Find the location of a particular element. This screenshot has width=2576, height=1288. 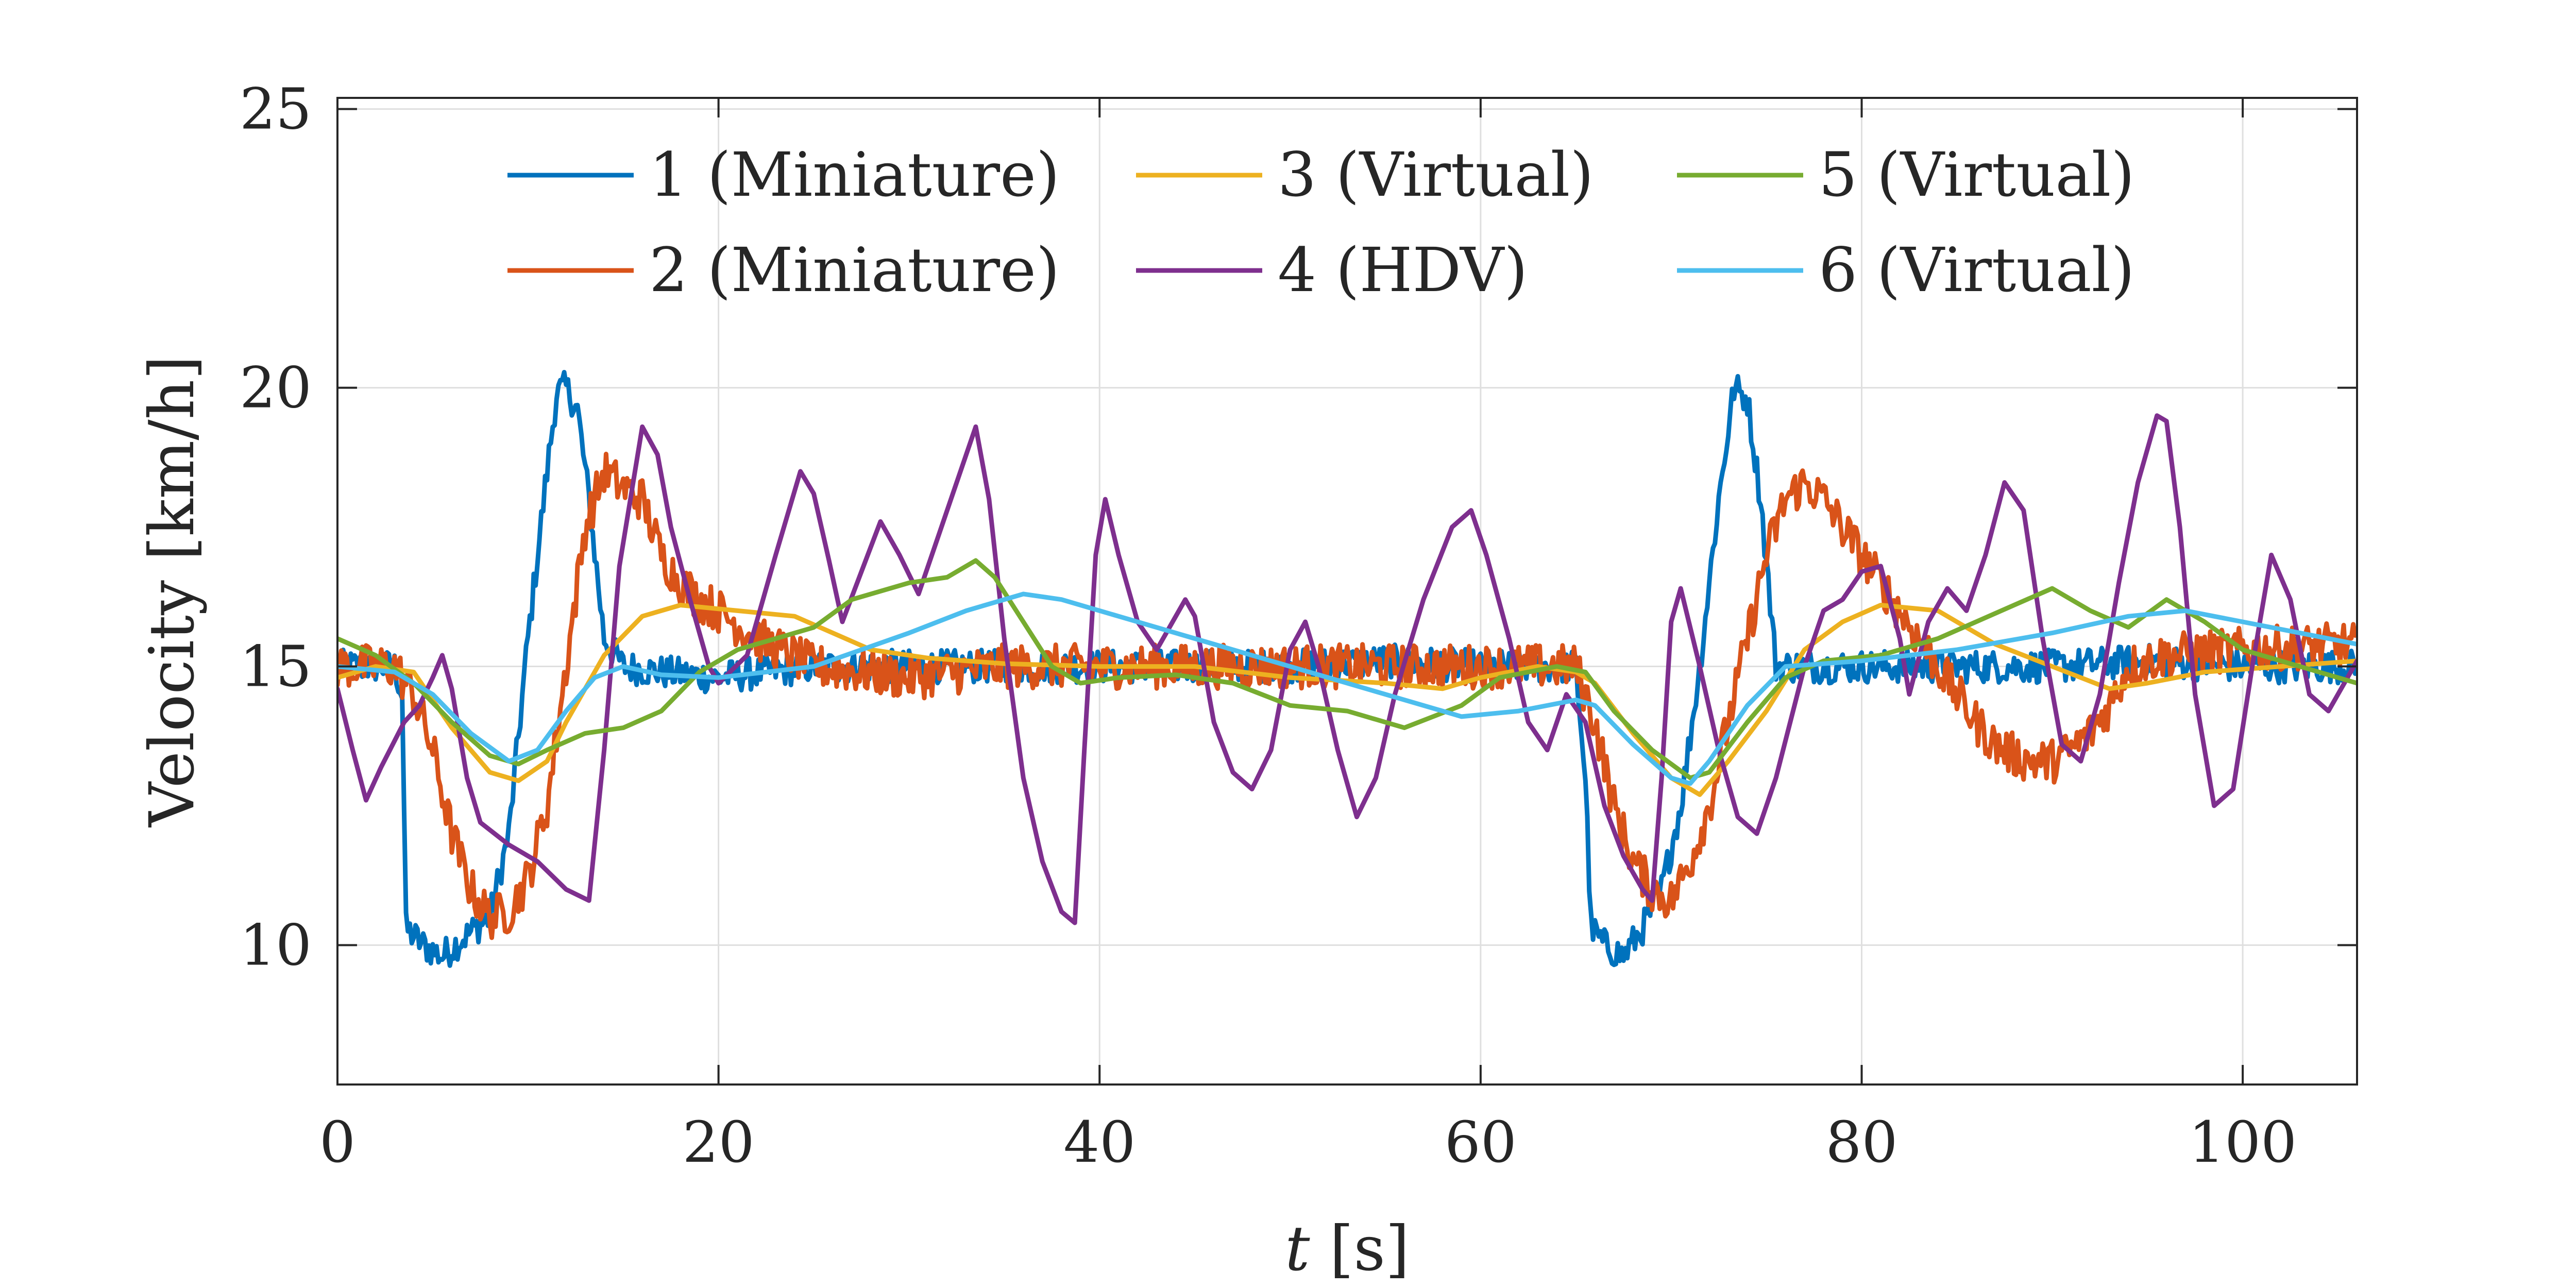

y-axis-label: Velocity [km/h] is located at coordinates (172, 591).